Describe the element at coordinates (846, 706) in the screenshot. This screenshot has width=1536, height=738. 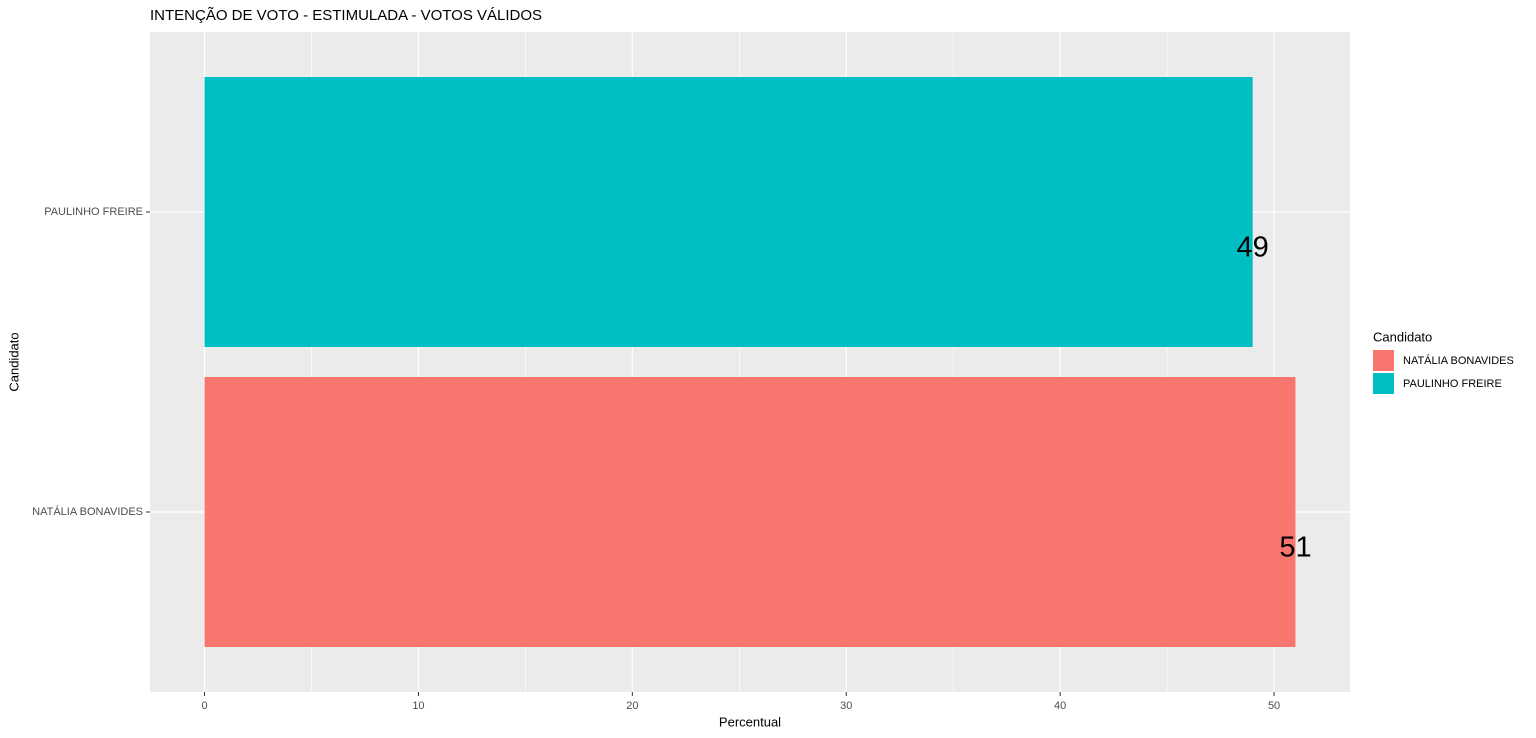
I see `x-tick-label: 30` at that location.